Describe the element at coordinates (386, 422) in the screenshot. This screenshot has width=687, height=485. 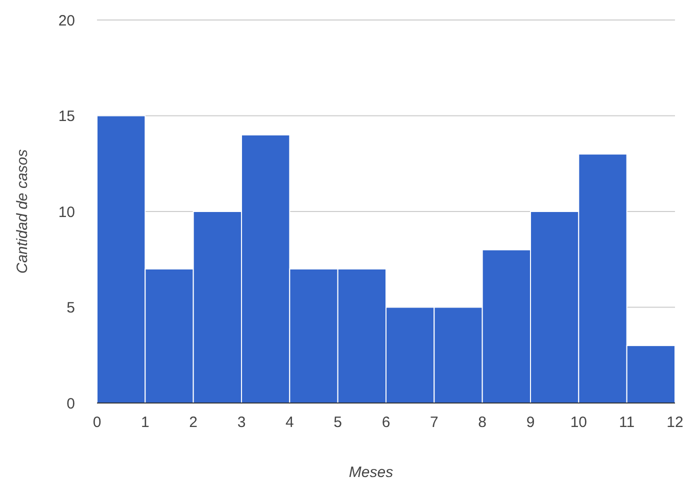
I see `x-tick-label: 6` at that location.